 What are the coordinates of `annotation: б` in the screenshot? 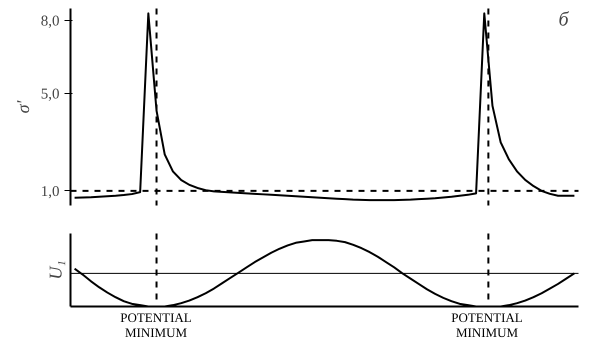 It's located at (564, 19).